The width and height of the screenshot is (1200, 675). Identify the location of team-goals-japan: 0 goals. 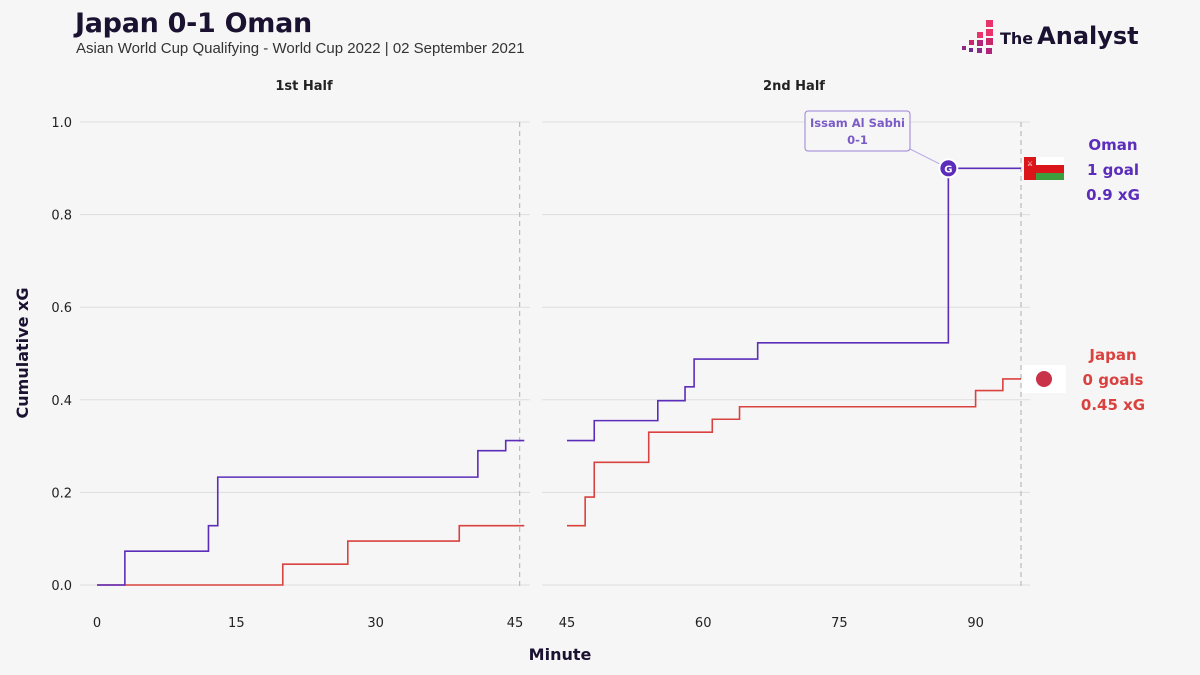
(1113, 380).